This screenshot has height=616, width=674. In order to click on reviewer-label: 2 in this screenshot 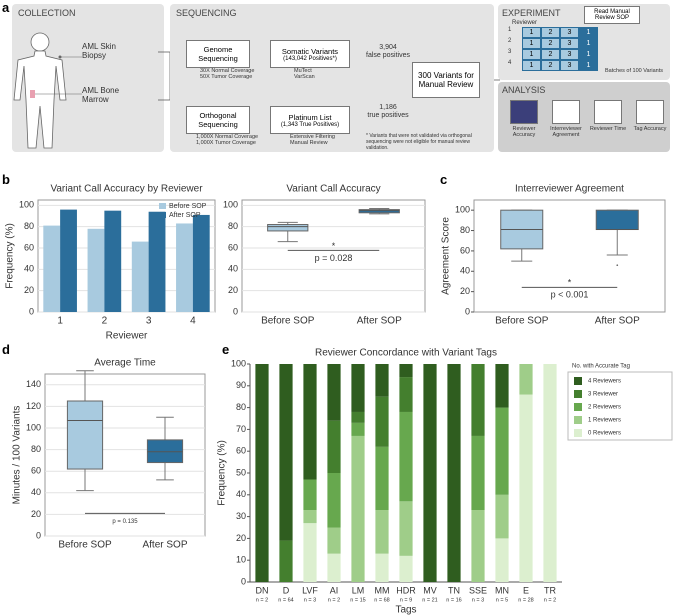, I will do `click(510, 41)`.